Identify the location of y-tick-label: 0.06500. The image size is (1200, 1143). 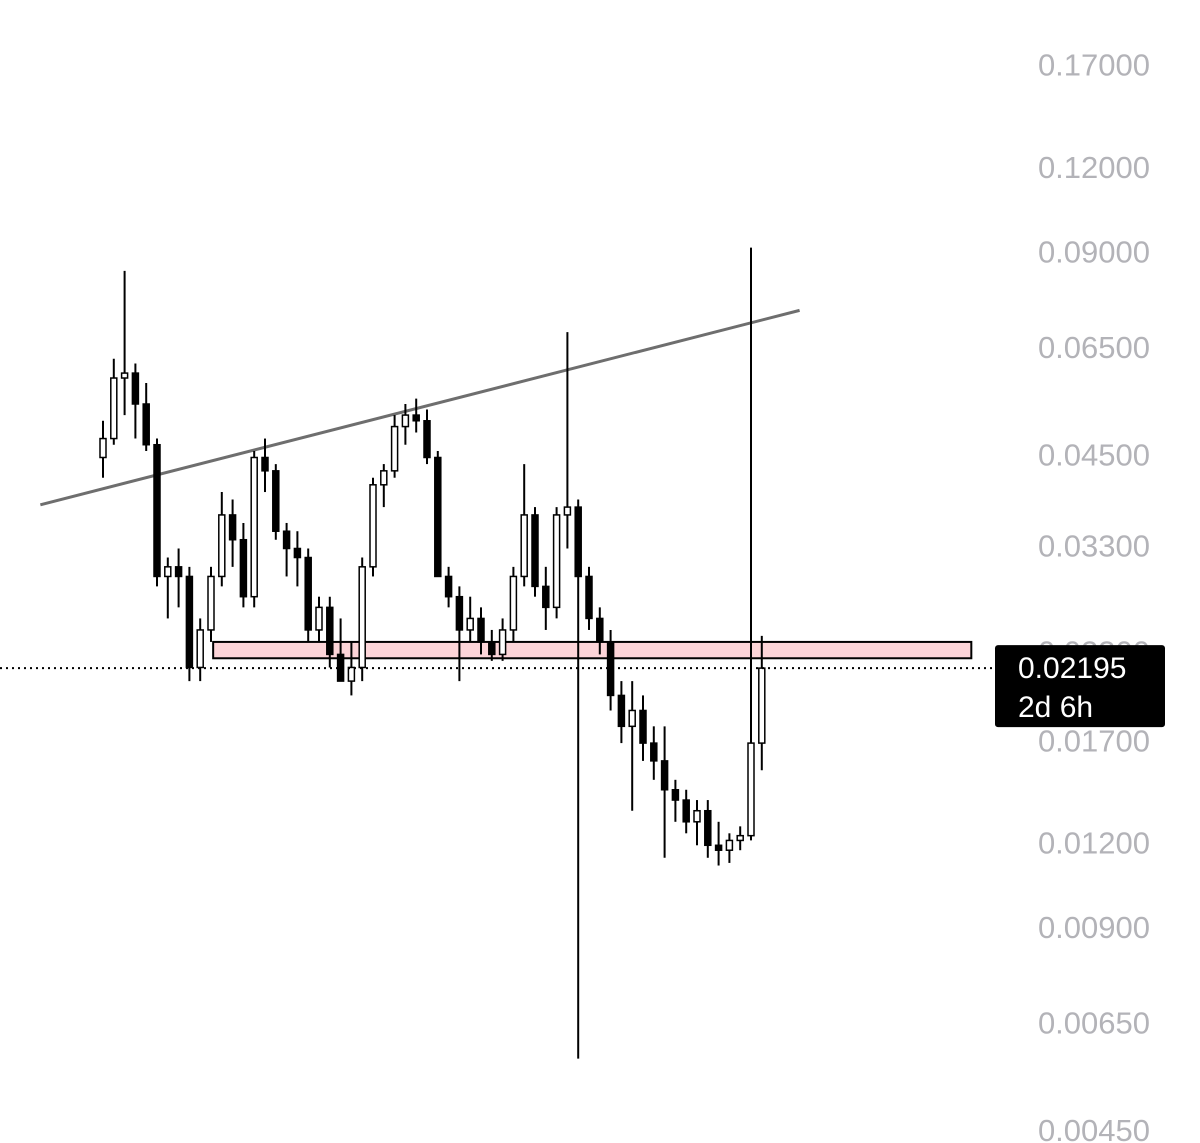
(1094, 347).